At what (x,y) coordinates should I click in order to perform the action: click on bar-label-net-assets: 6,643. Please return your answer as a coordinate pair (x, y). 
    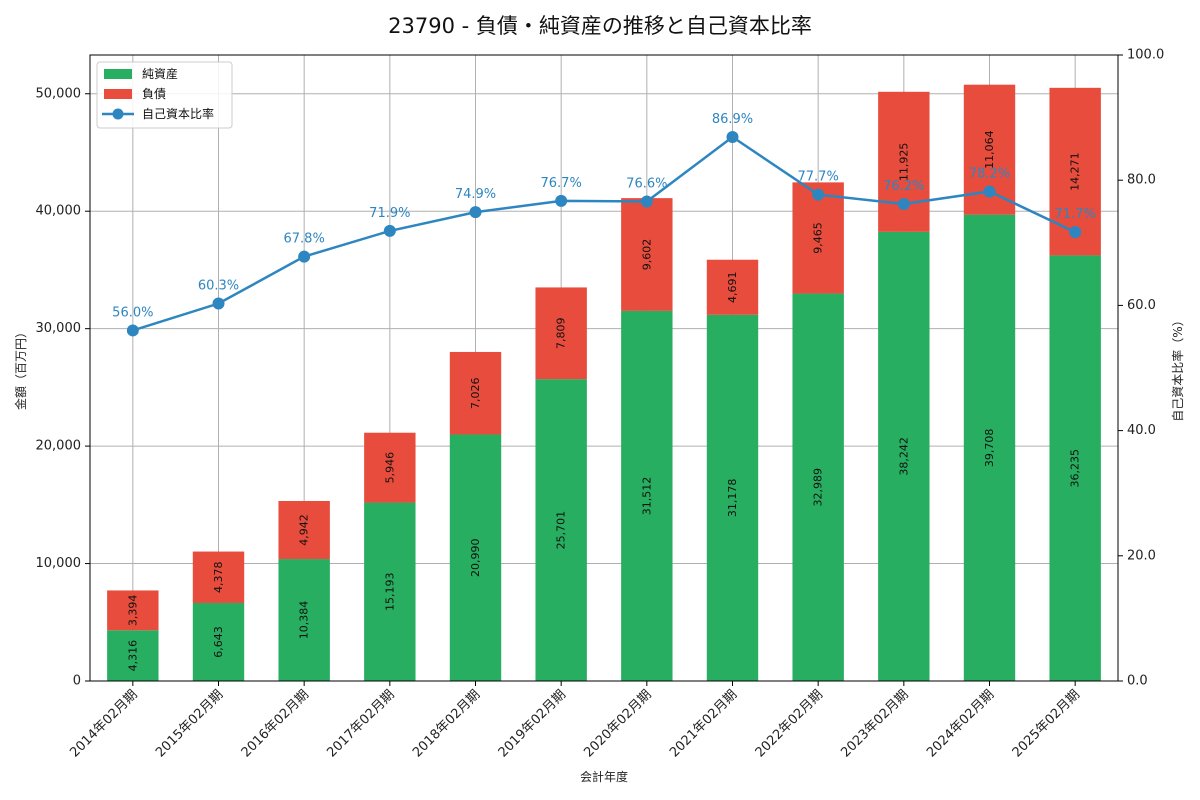
    Looking at the image, I should click on (218, 642).